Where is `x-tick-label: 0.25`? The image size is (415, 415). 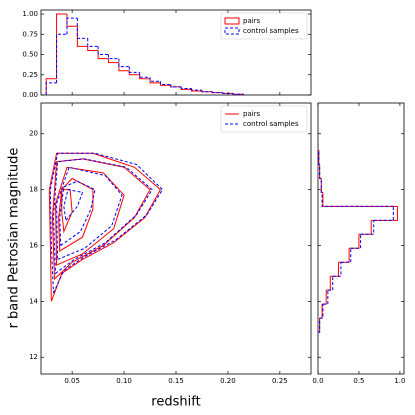 x-tick-label: 0.25 is located at coordinates (280, 381).